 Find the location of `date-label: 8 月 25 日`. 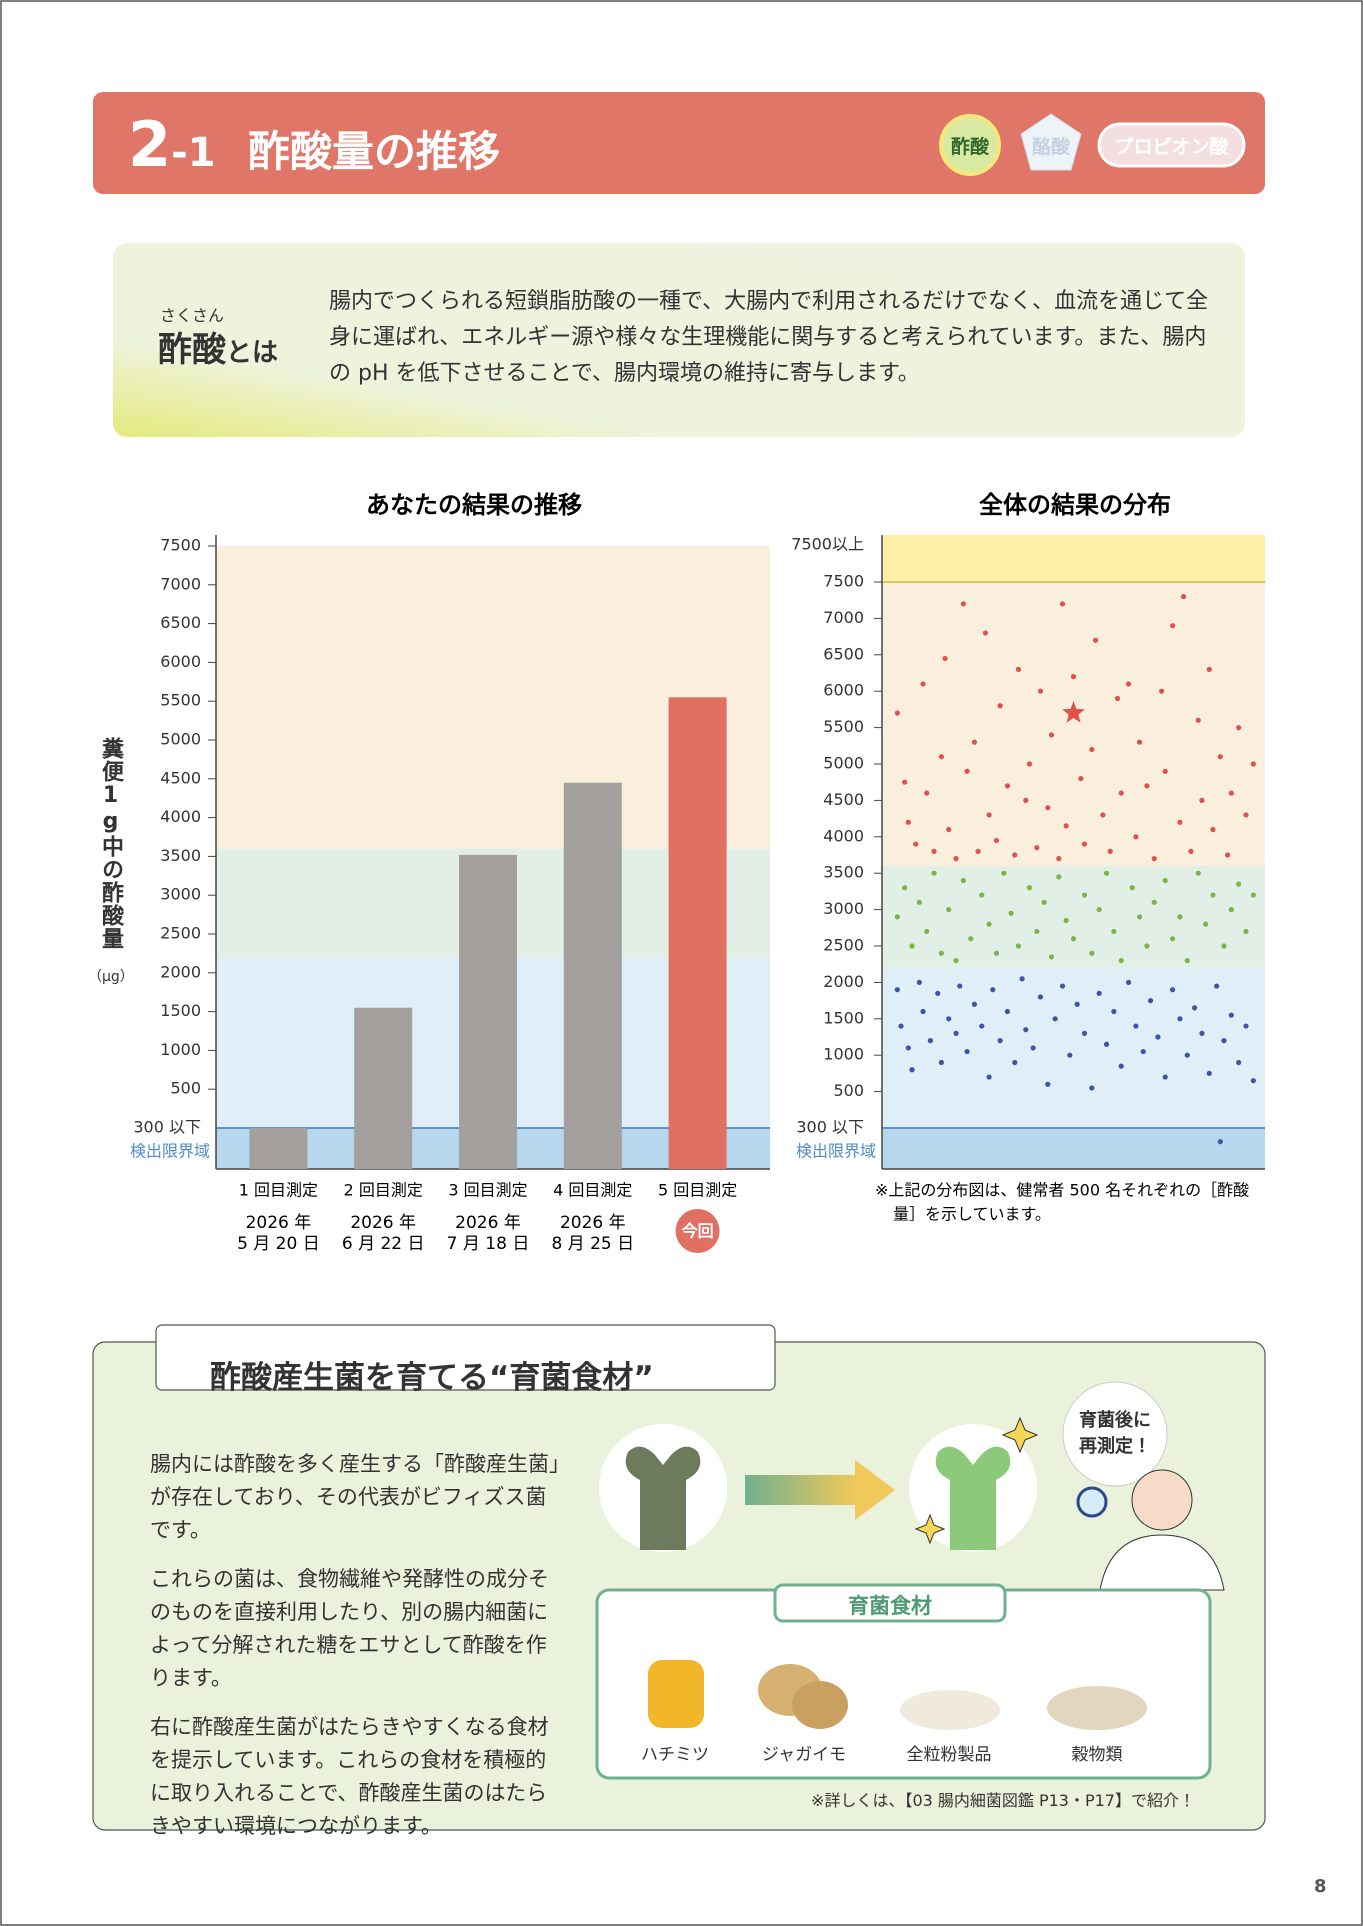

date-label: 8 月 25 日 is located at coordinates (592, 1244).